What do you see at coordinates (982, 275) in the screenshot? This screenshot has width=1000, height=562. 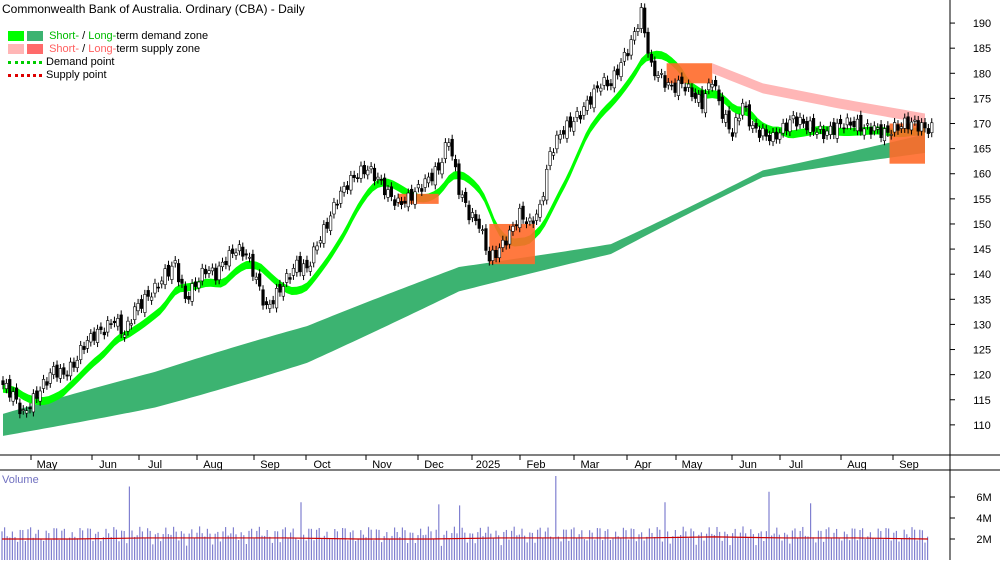 I see `price-tick-label: 140` at bounding box center [982, 275].